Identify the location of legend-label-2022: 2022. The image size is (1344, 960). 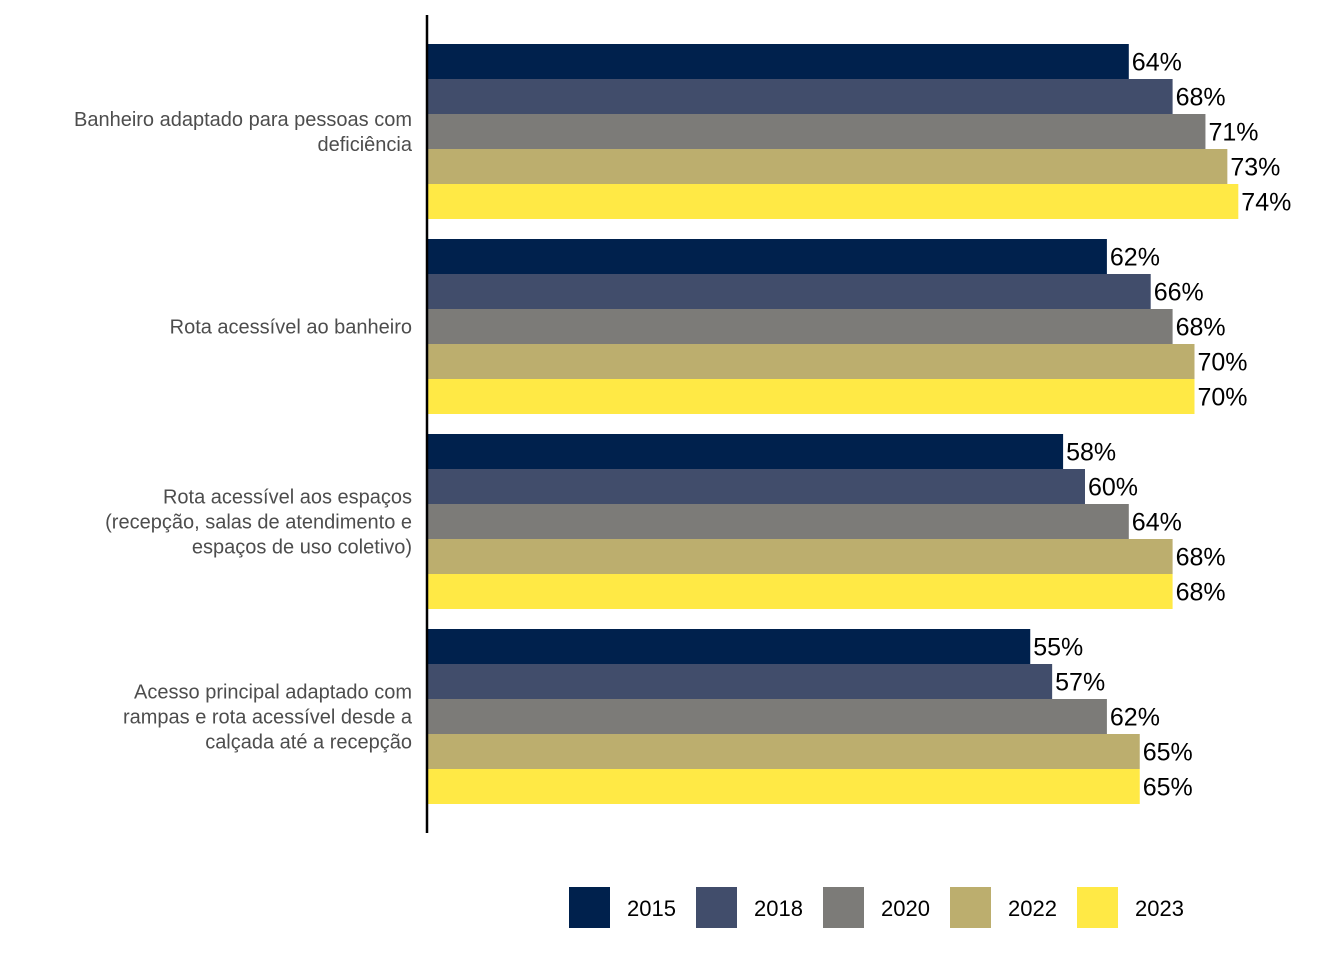
(1032, 908).